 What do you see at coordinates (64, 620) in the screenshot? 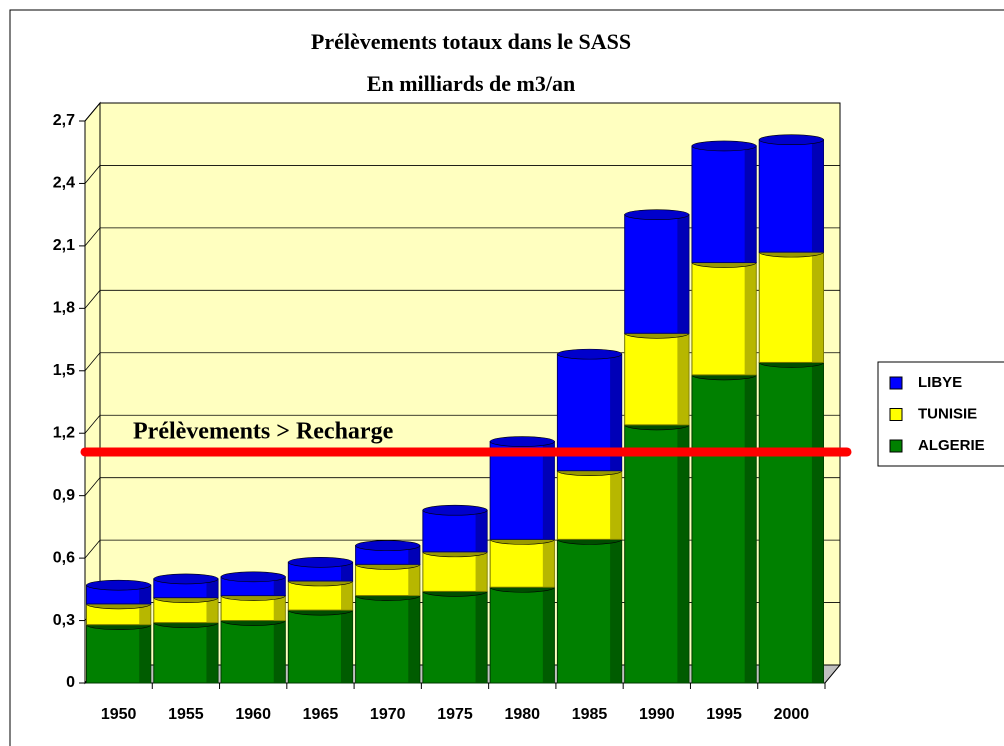
I see `y-tick-label: 0,3` at bounding box center [64, 620].